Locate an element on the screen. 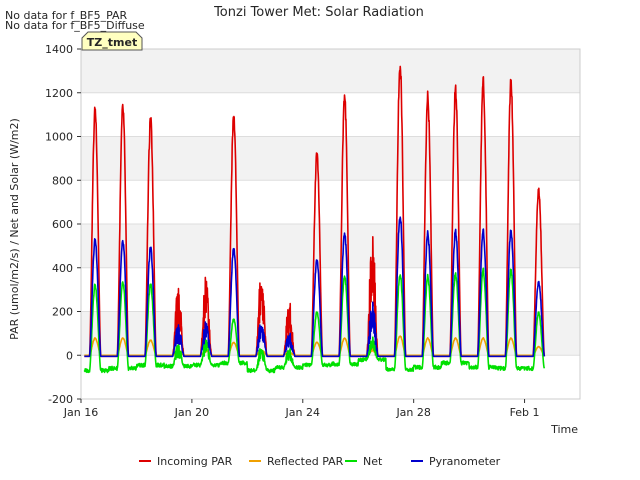 This screenshot has height=480, width=640. y-axis-label: PAR (umol/m2/s) / Net and Solar (W/m2) is located at coordinates (14, 229).